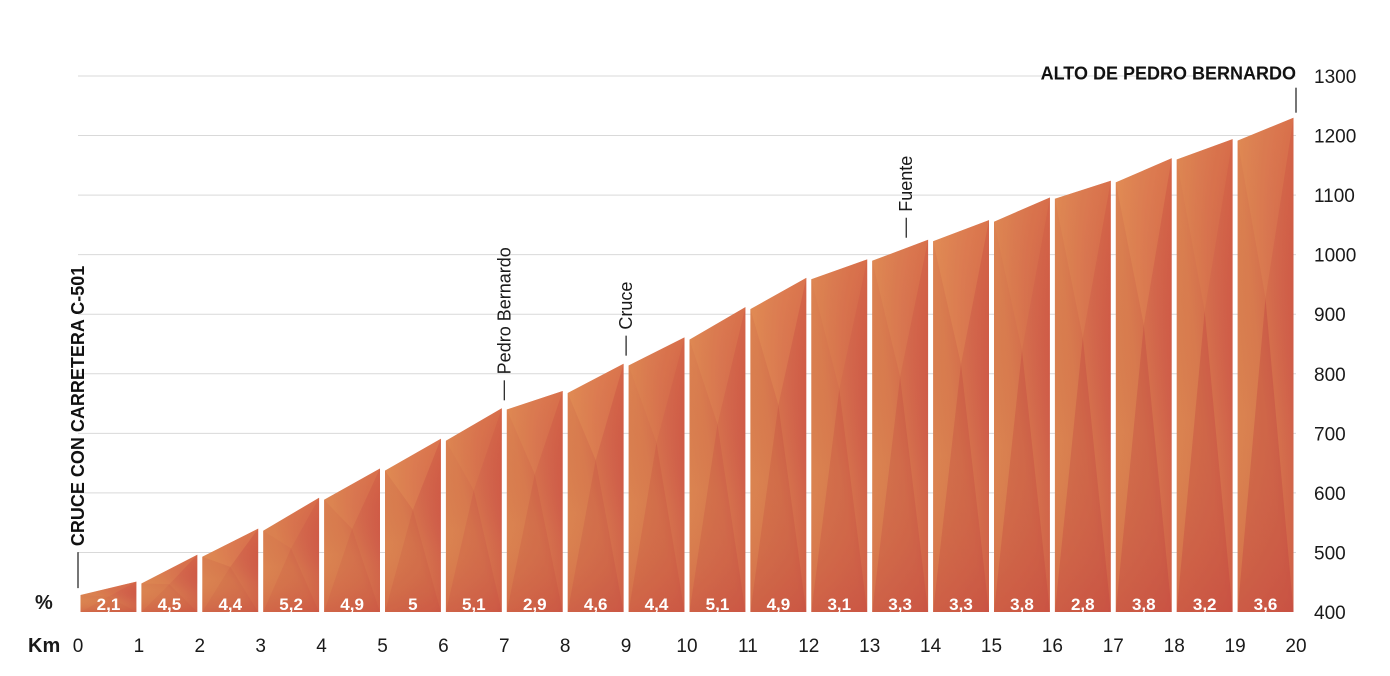 The height and width of the screenshot is (676, 1390). Describe the element at coordinates (596, 604) in the screenshot. I see `gradient-label: 4,6` at that location.